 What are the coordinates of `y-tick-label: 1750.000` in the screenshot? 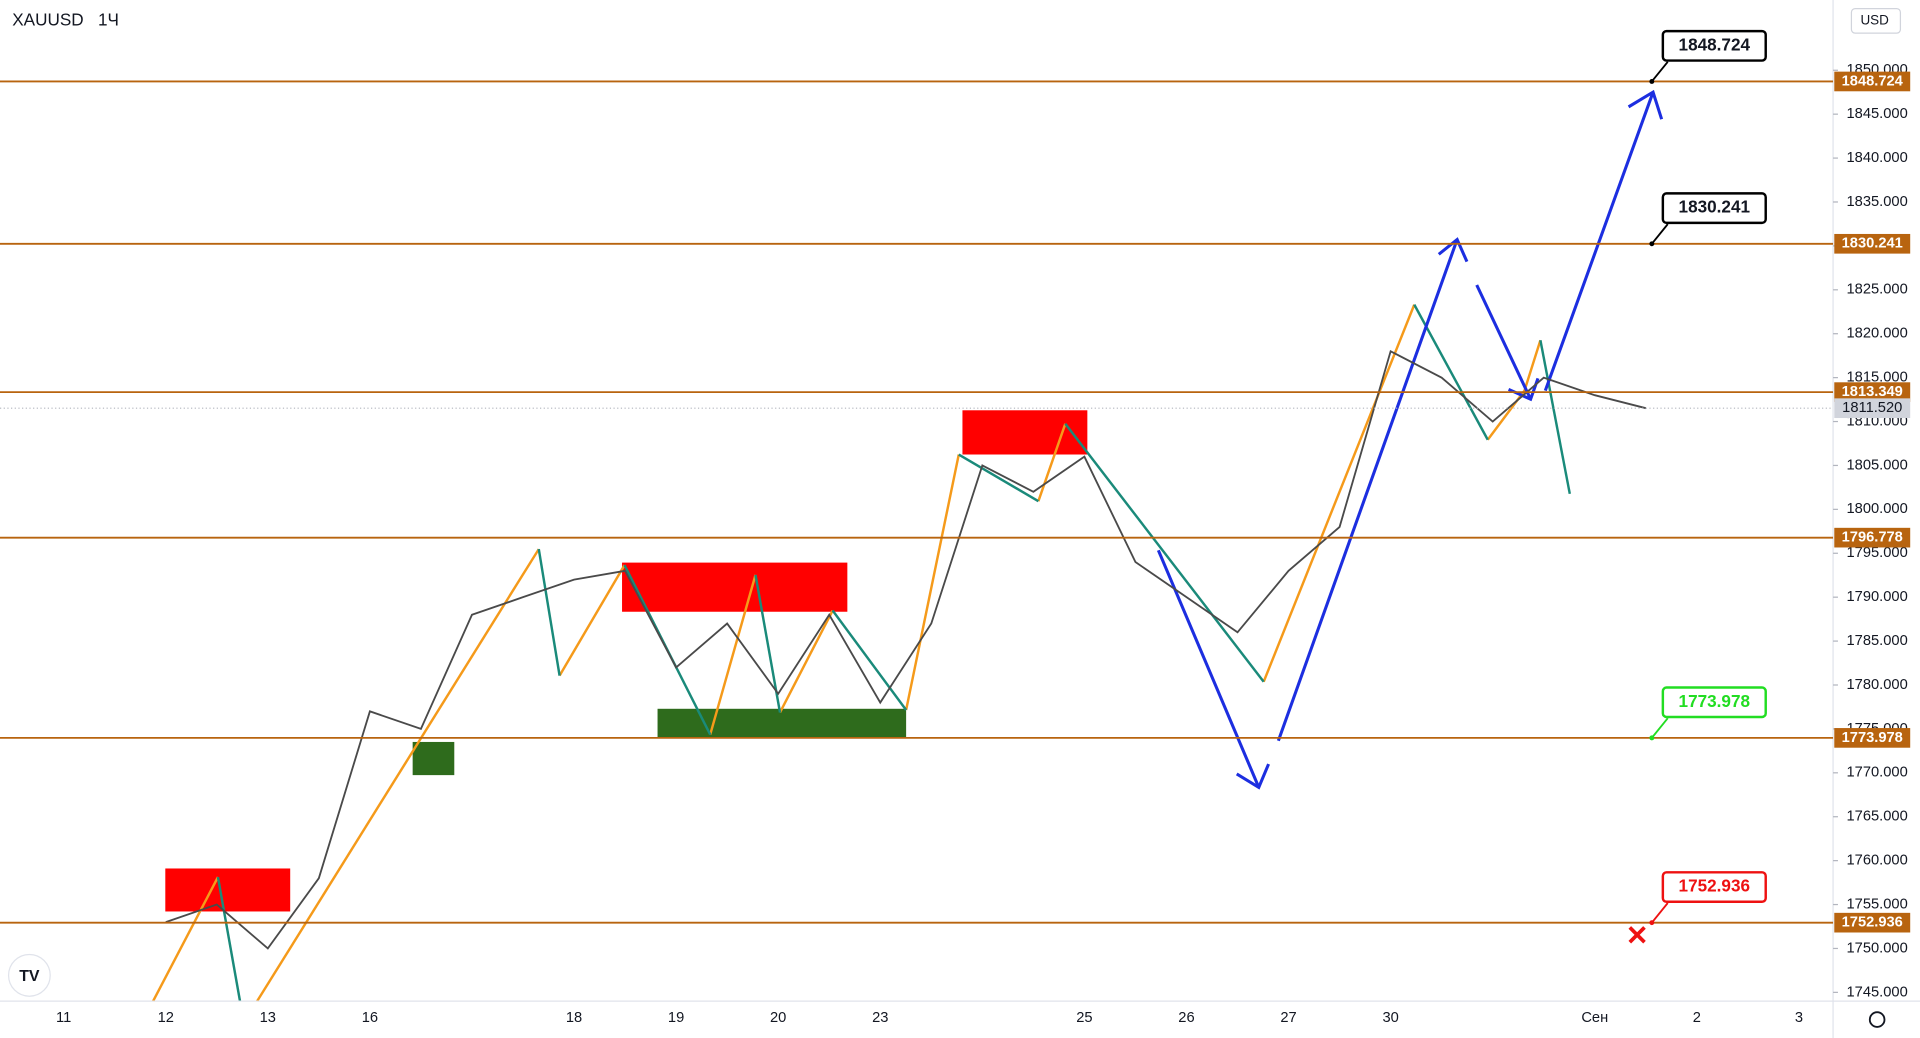 It's located at (1877, 948).